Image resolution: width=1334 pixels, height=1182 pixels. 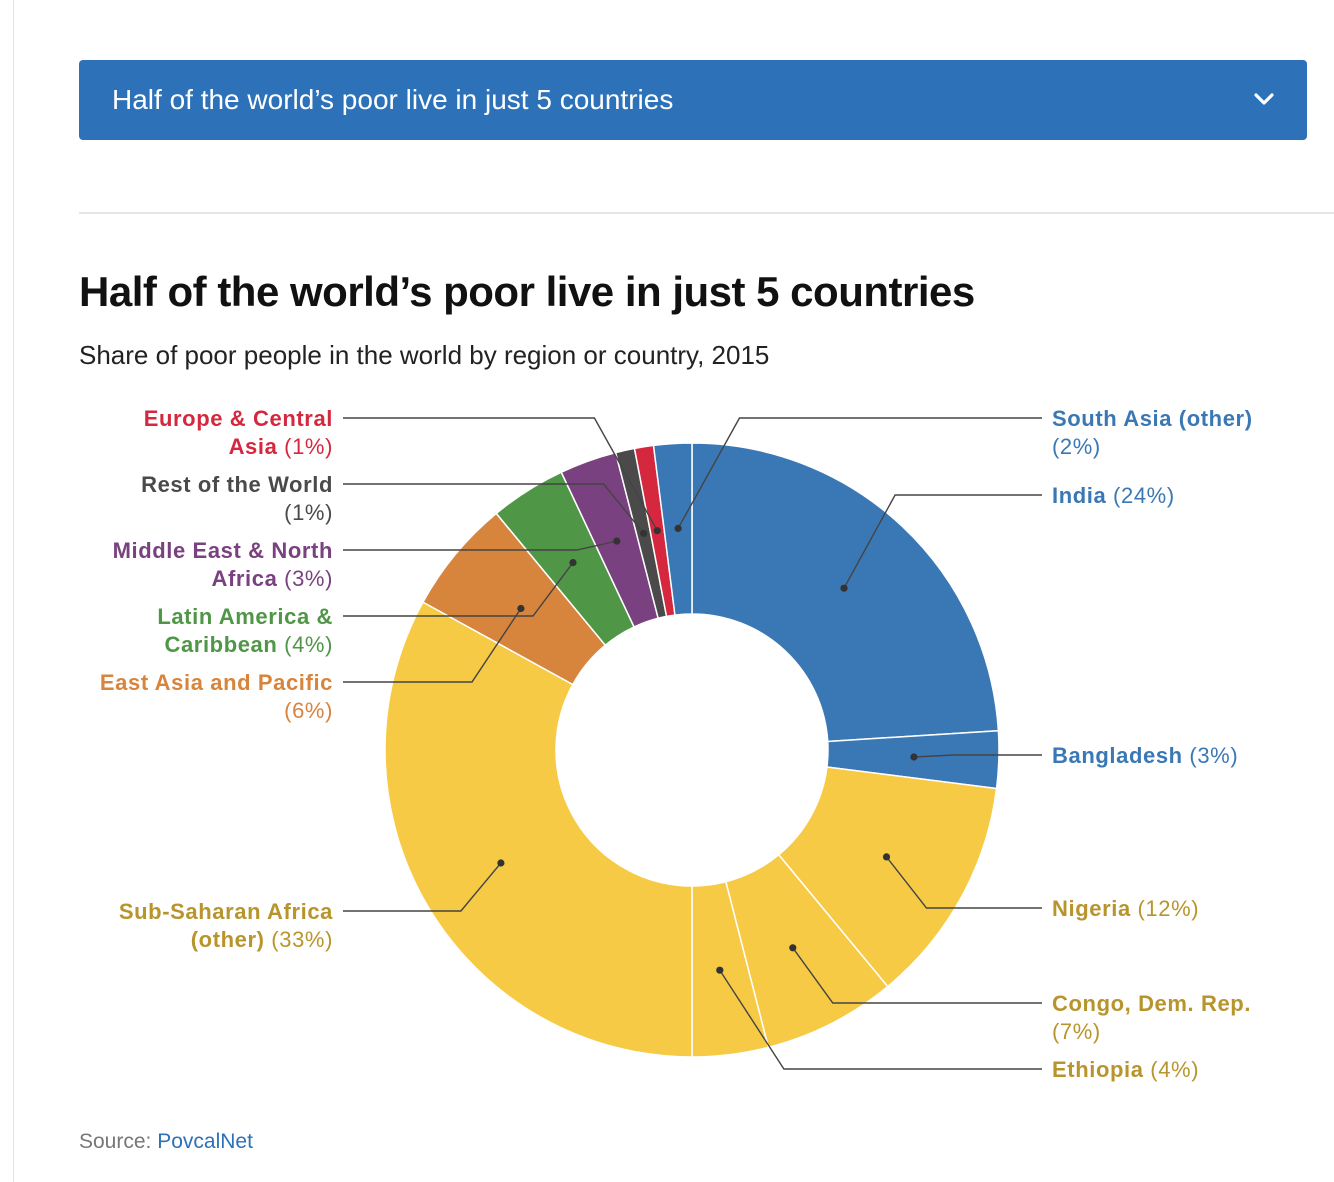 What do you see at coordinates (253, 446) in the screenshot?
I see `label-name: Asia` at bounding box center [253, 446].